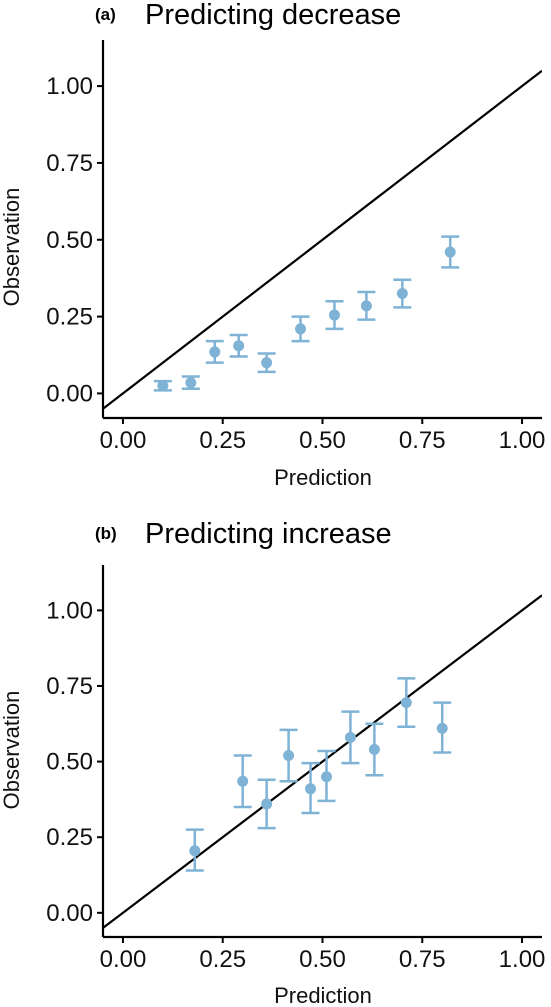  What do you see at coordinates (106, 533) in the screenshot?
I see `panel-tag: (b)` at bounding box center [106, 533].